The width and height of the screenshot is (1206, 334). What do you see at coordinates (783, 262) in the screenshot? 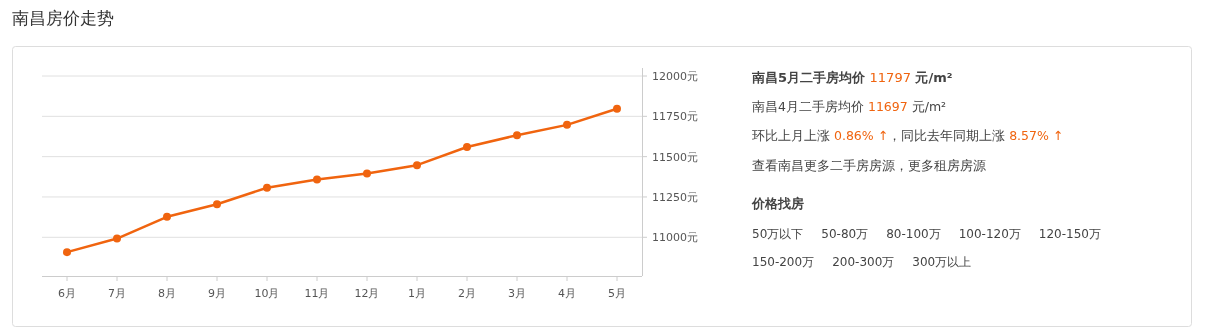
I see `text: 150-200万` at bounding box center [783, 262].